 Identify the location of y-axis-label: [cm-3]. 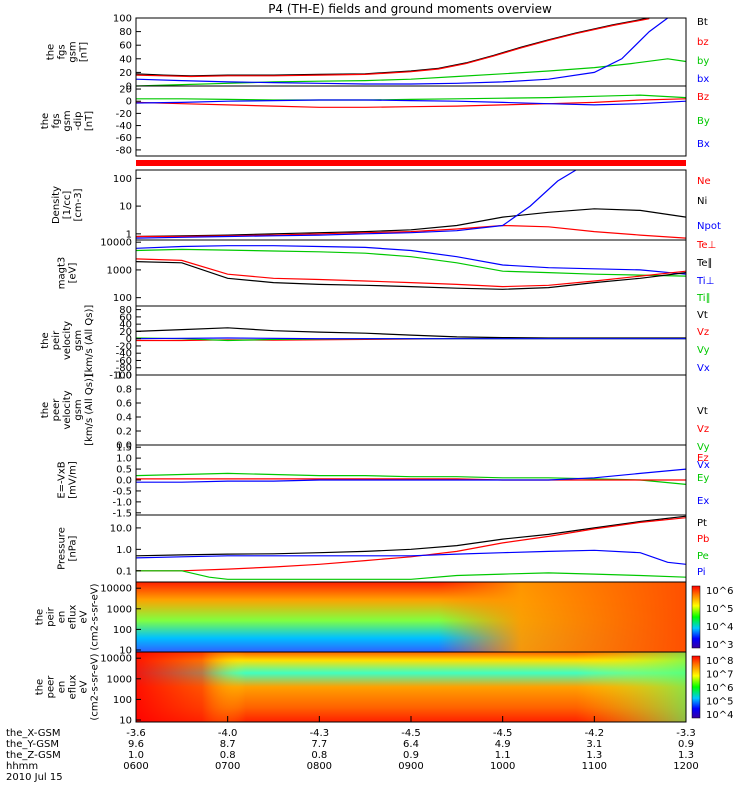
(78, 204).